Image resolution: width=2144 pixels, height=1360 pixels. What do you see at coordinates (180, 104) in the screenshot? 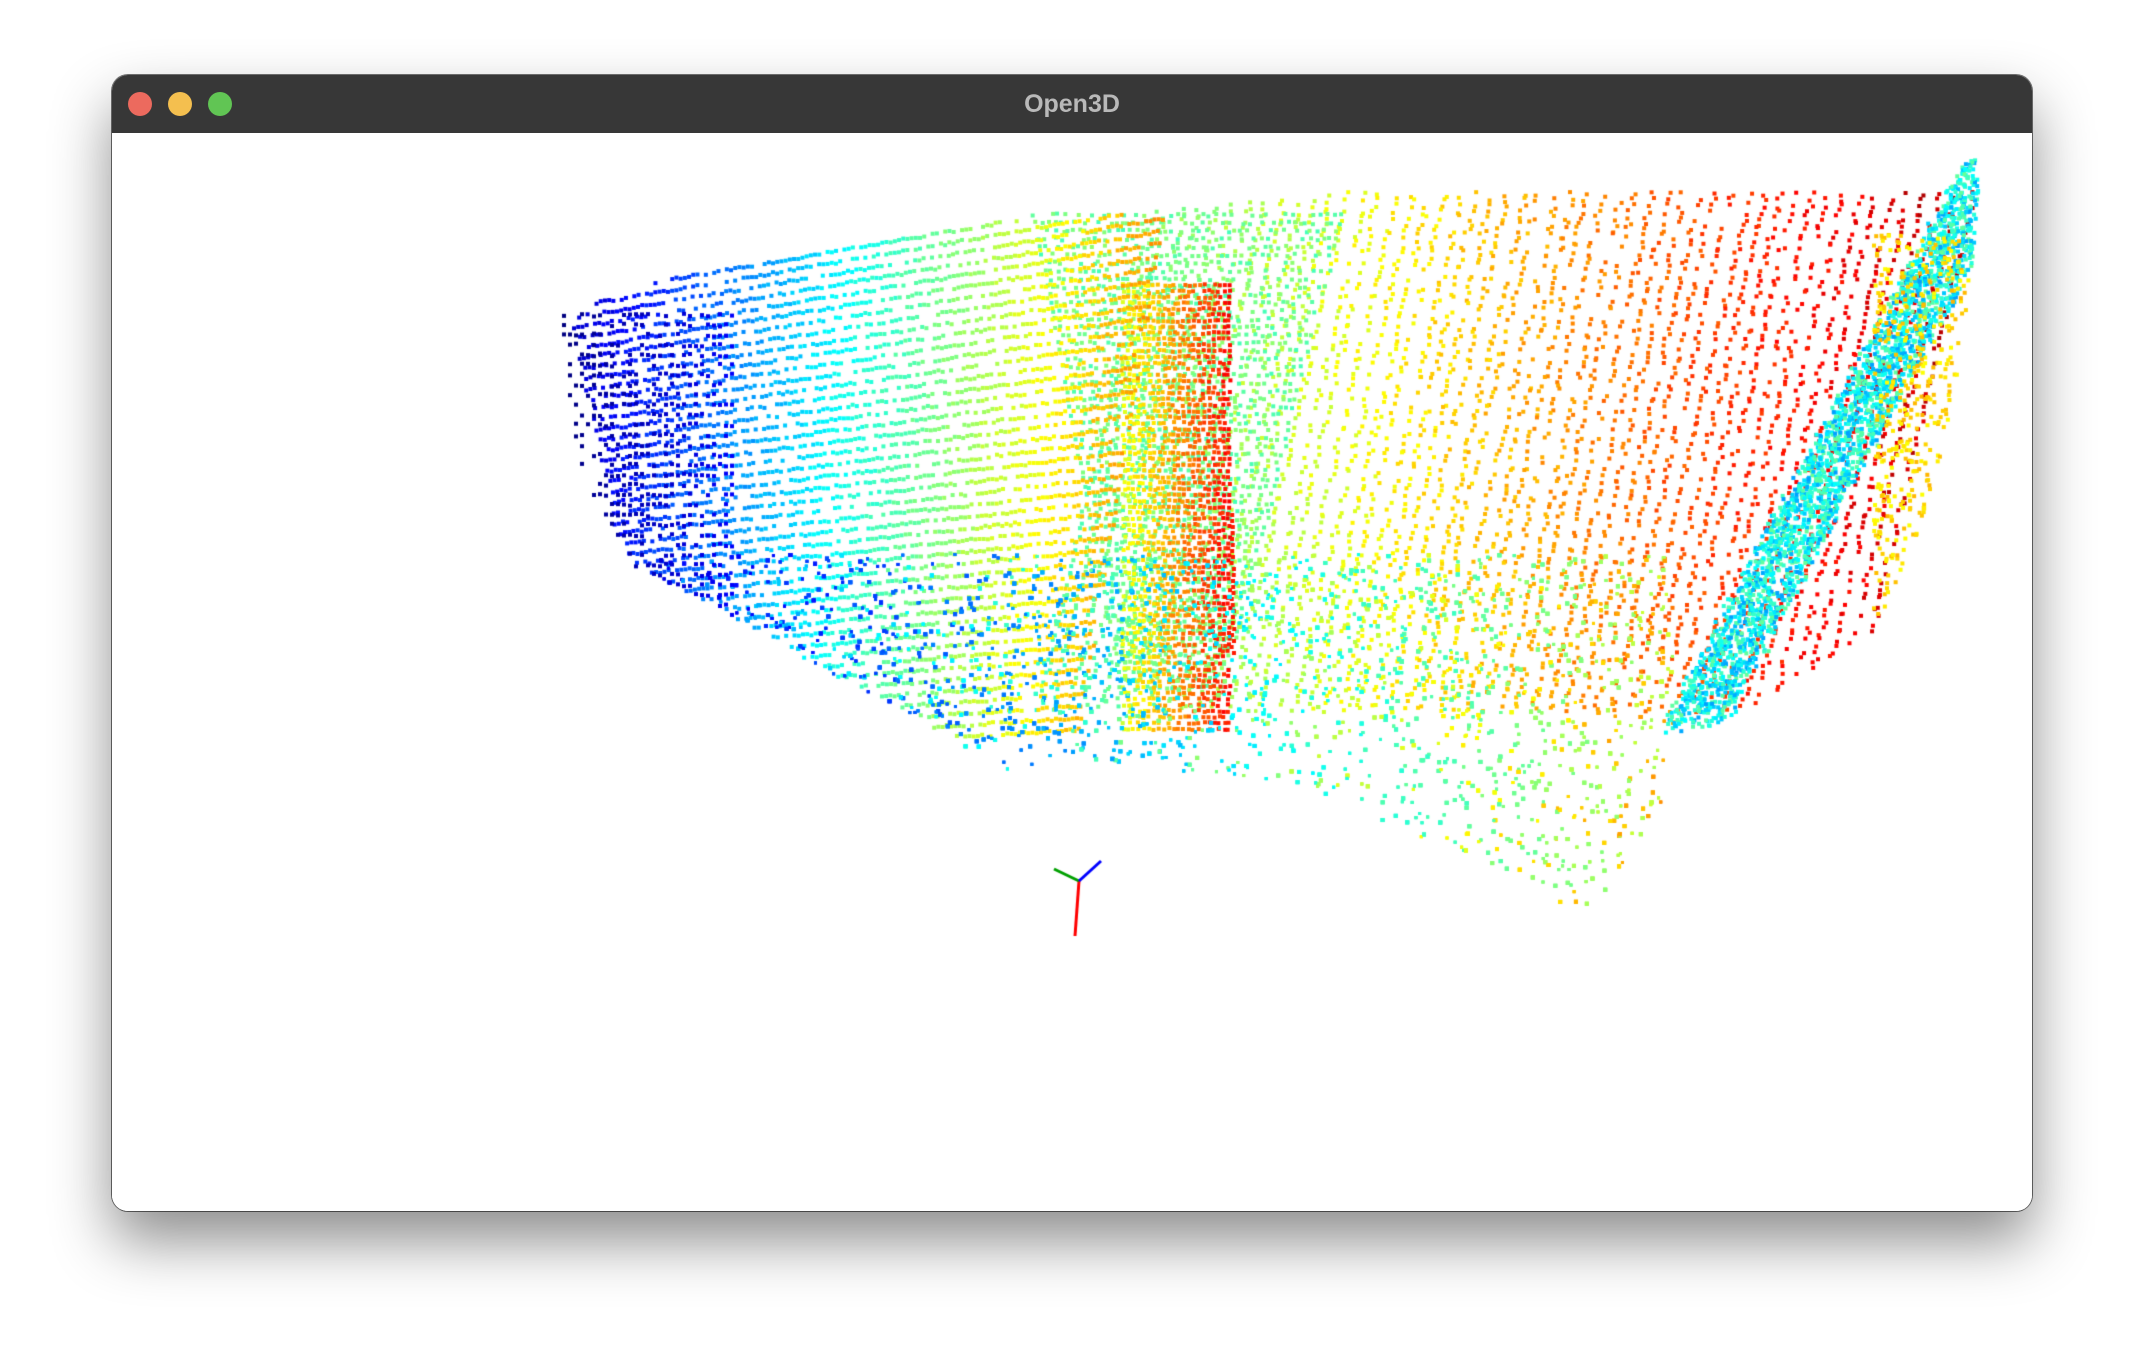
I see `minimize-icon` at bounding box center [180, 104].